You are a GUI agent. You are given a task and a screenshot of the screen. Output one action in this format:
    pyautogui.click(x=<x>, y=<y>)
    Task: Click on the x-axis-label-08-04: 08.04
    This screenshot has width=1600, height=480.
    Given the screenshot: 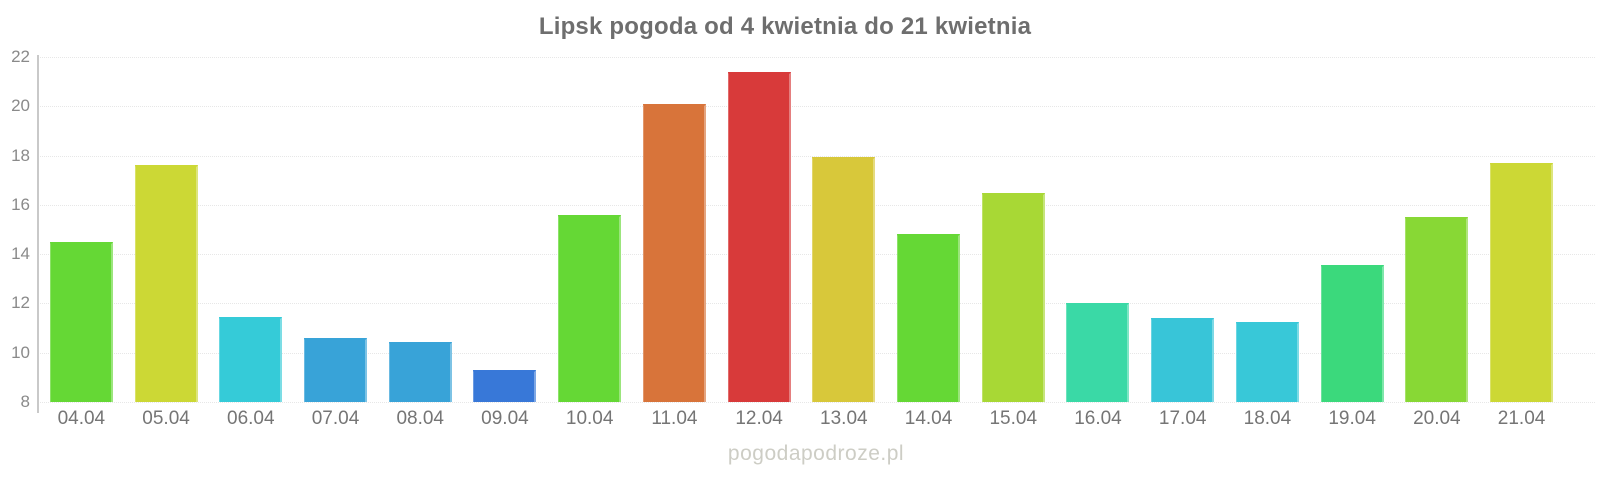 What is the action you would take?
    pyautogui.click(x=420, y=418)
    